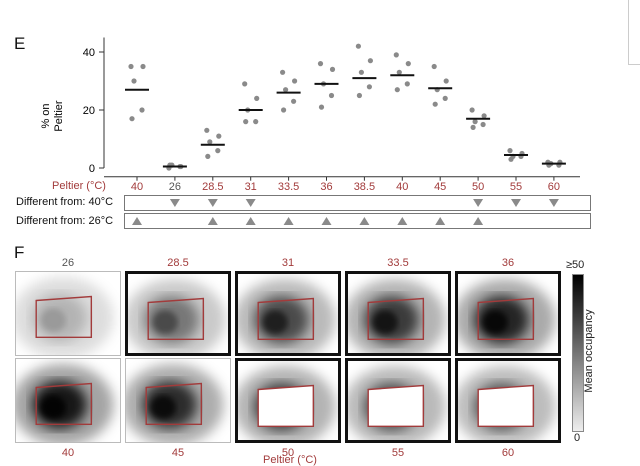 This screenshot has height=466, width=640. What do you see at coordinates (398, 263) in the screenshot?
I see `tile-temperature-label: 33.5` at bounding box center [398, 263].